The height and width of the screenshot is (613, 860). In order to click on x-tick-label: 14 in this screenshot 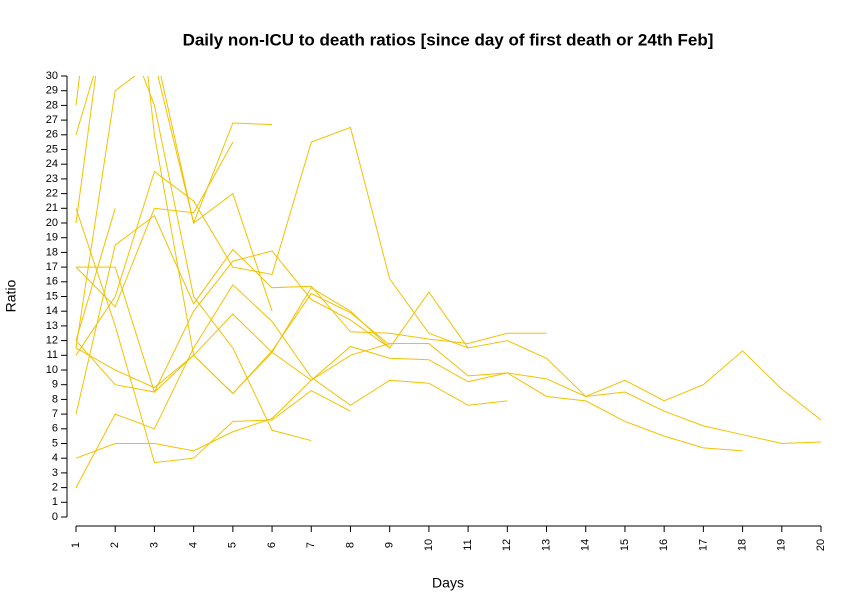, I will do `click(586, 545)`.